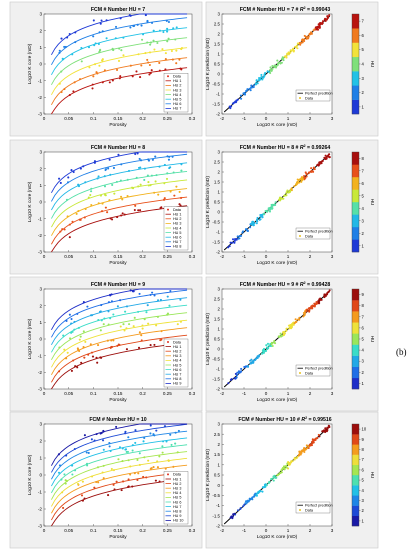 The image size is (410, 550). What do you see at coordinates (219, 74) in the screenshot?
I see `y-tick-label: 0` at bounding box center [219, 74].